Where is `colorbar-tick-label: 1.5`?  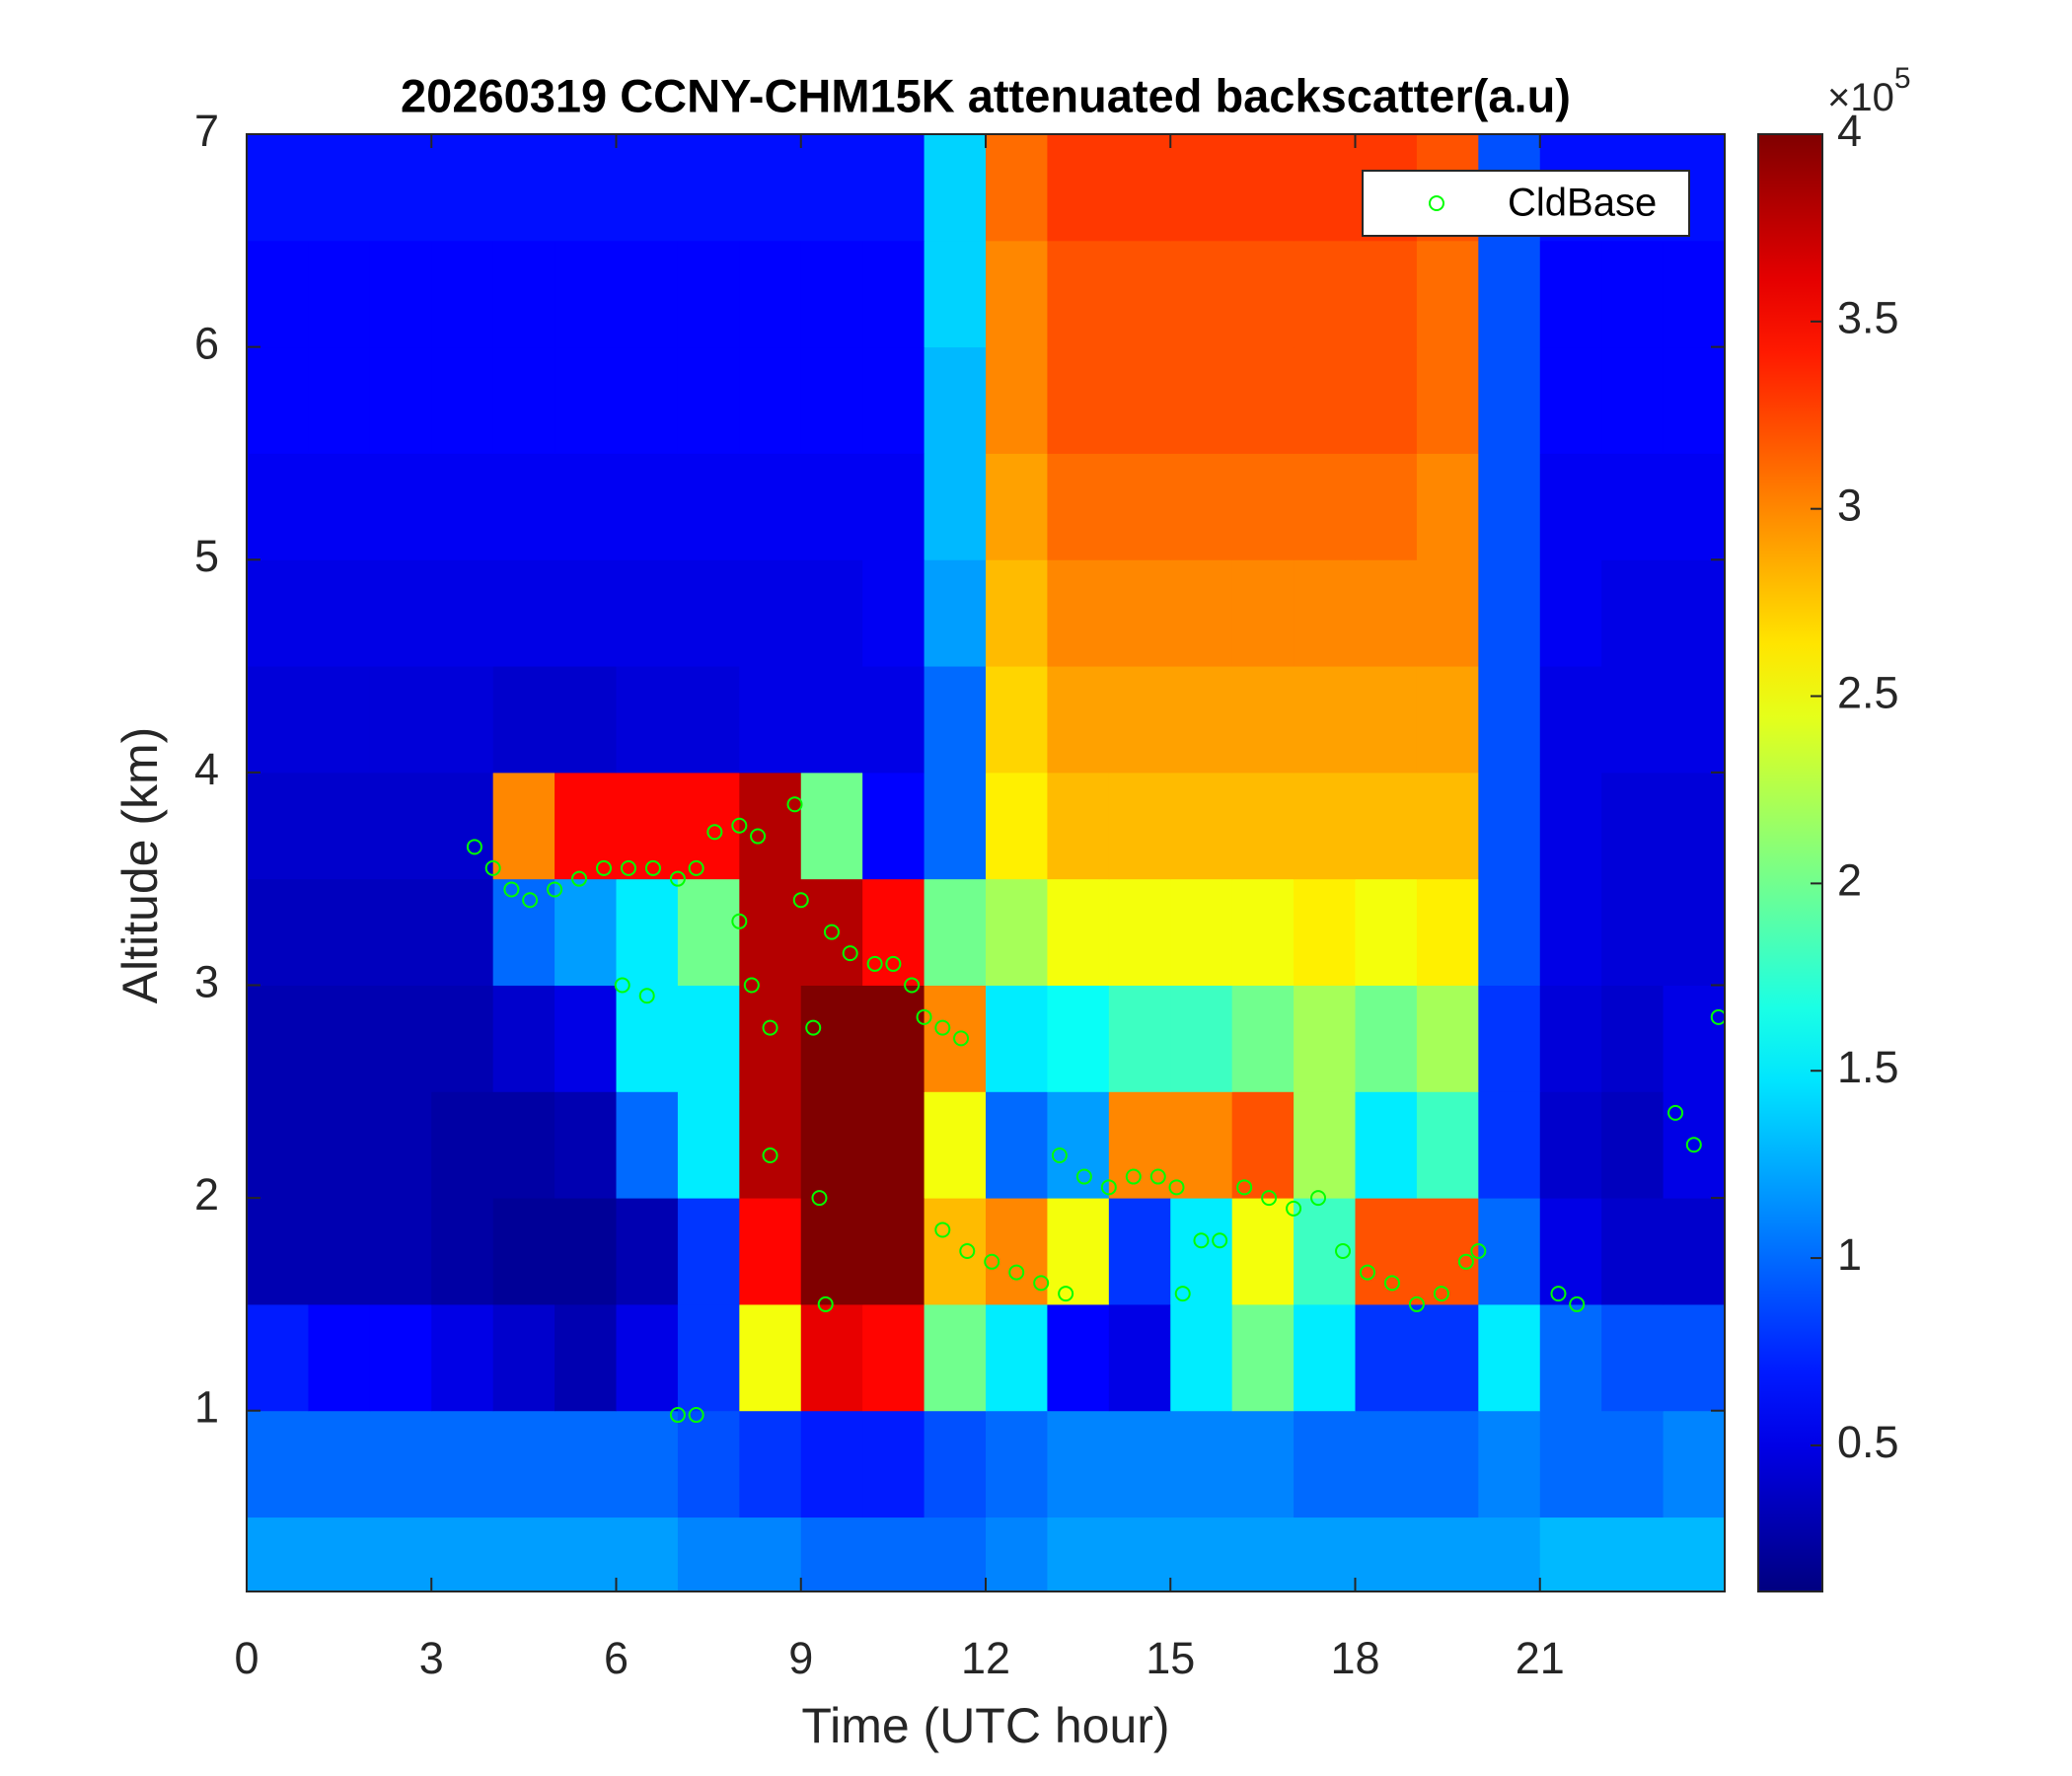 colorbar-tick-label: 1.5 is located at coordinates (1868, 1067).